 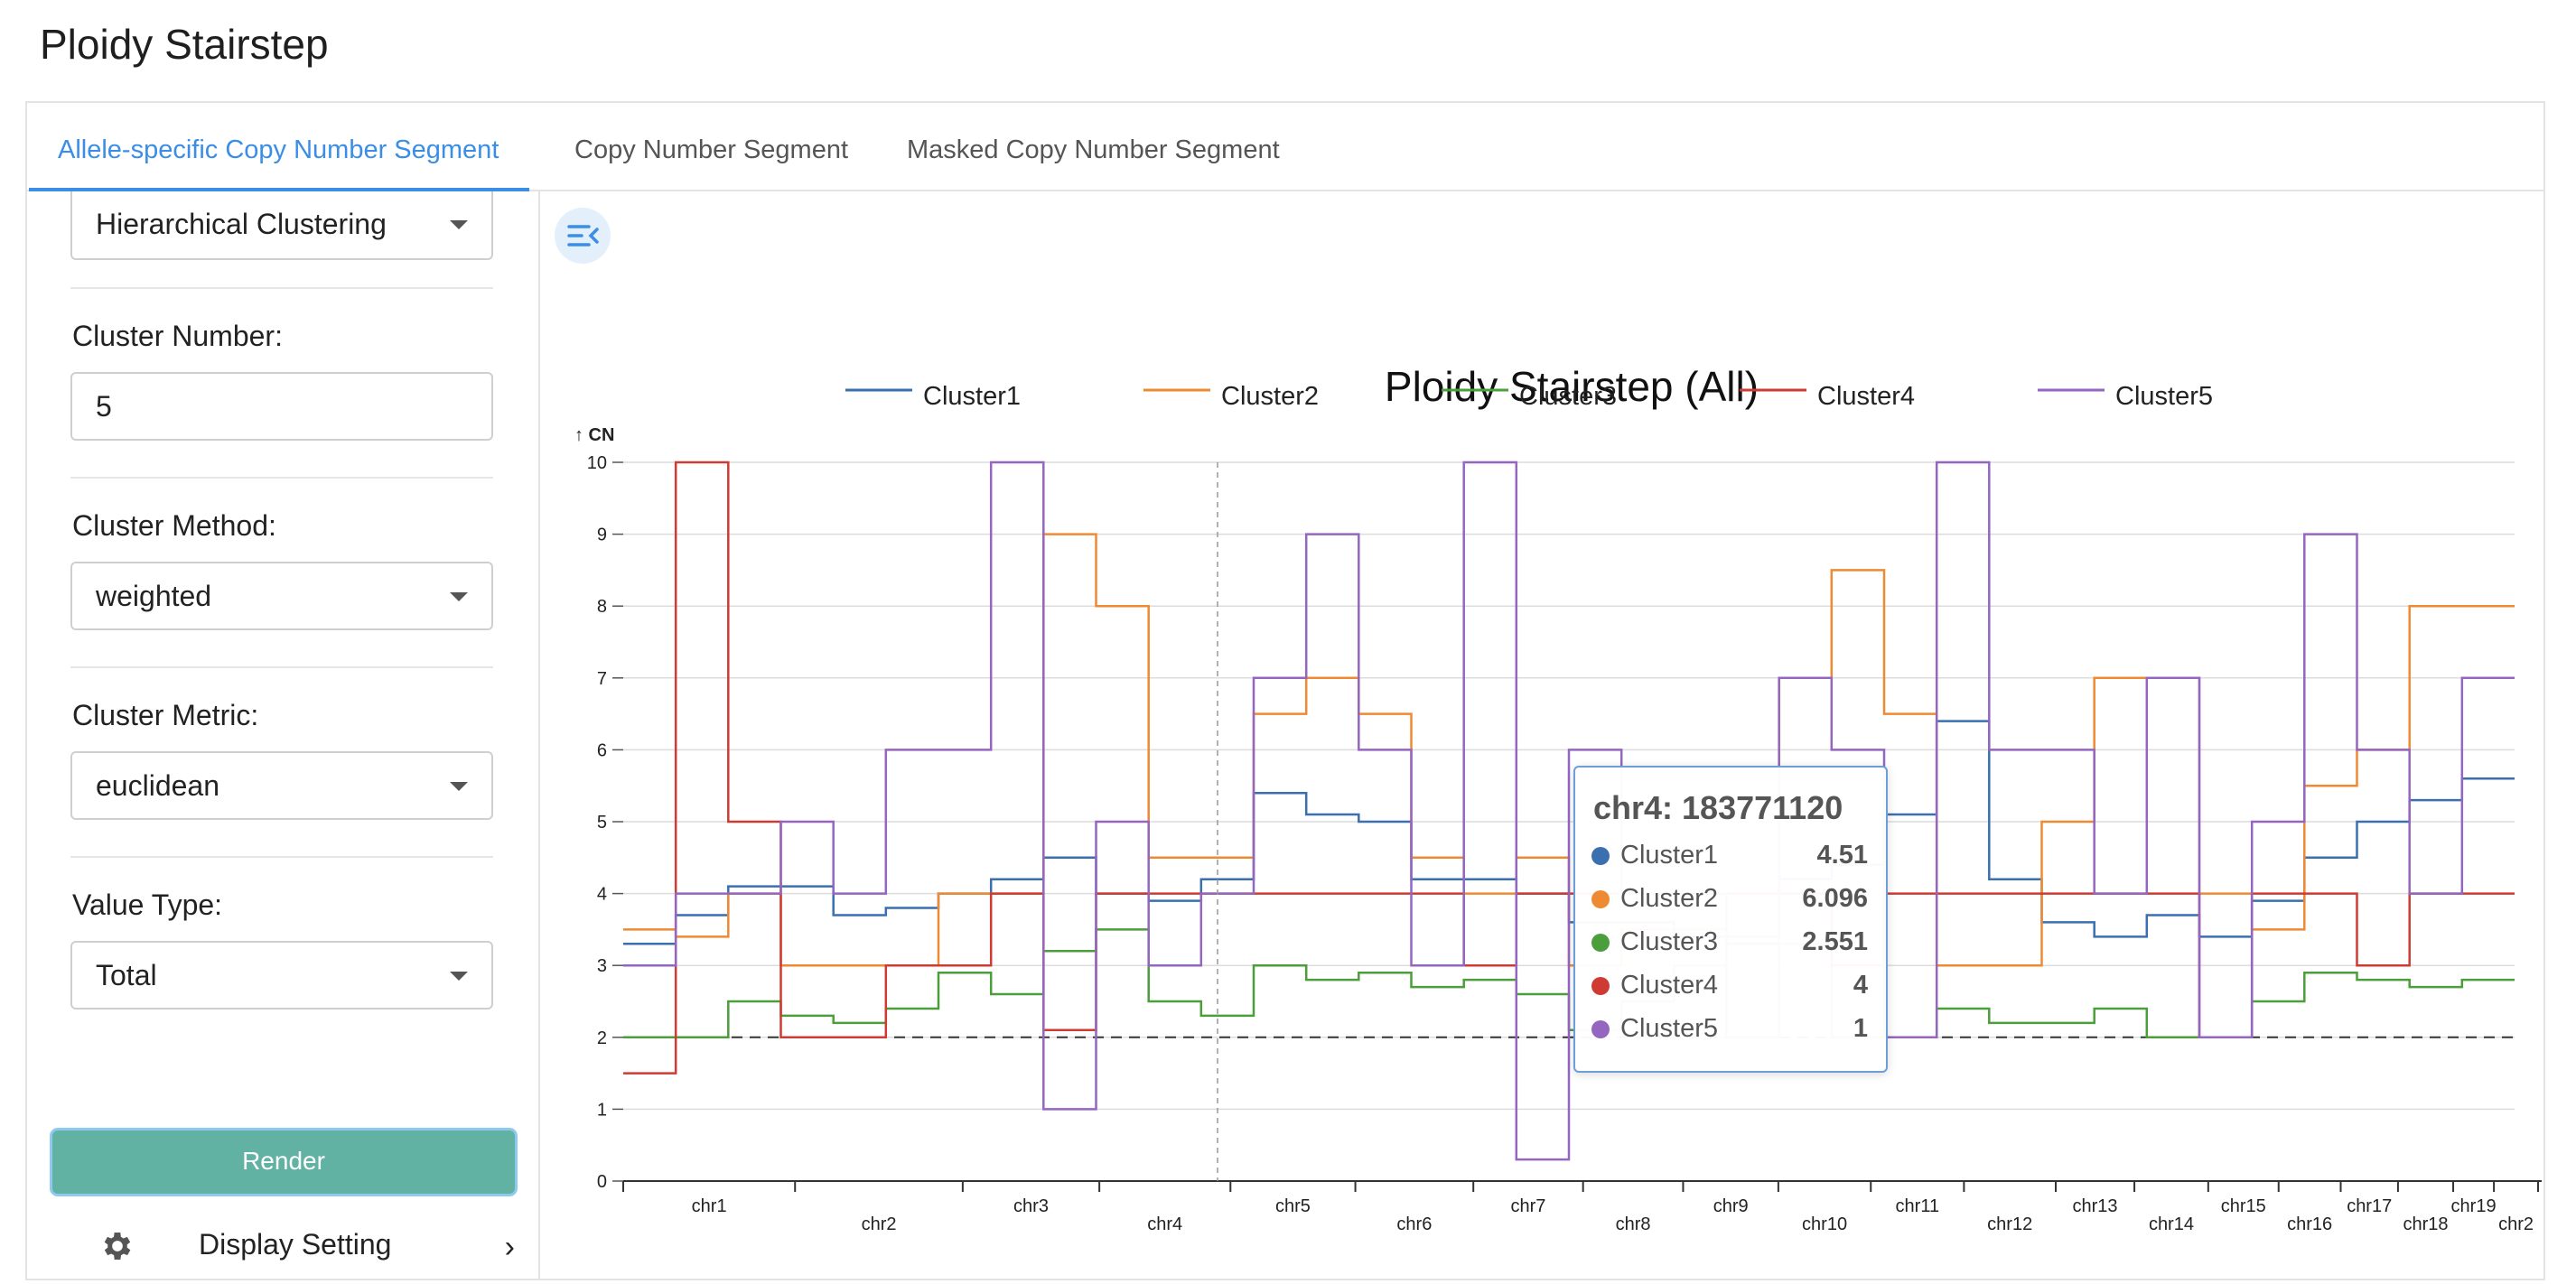 What do you see at coordinates (1718, 807) in the screenshot?
I see `tooltip-title: chr4: 183771120` at bounding box center [1718, 807].